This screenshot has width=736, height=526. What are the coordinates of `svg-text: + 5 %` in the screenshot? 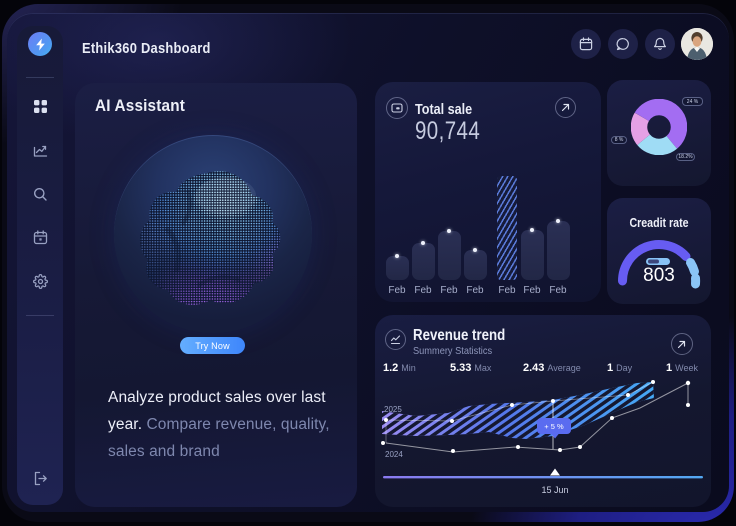 It's located at (554, 426).